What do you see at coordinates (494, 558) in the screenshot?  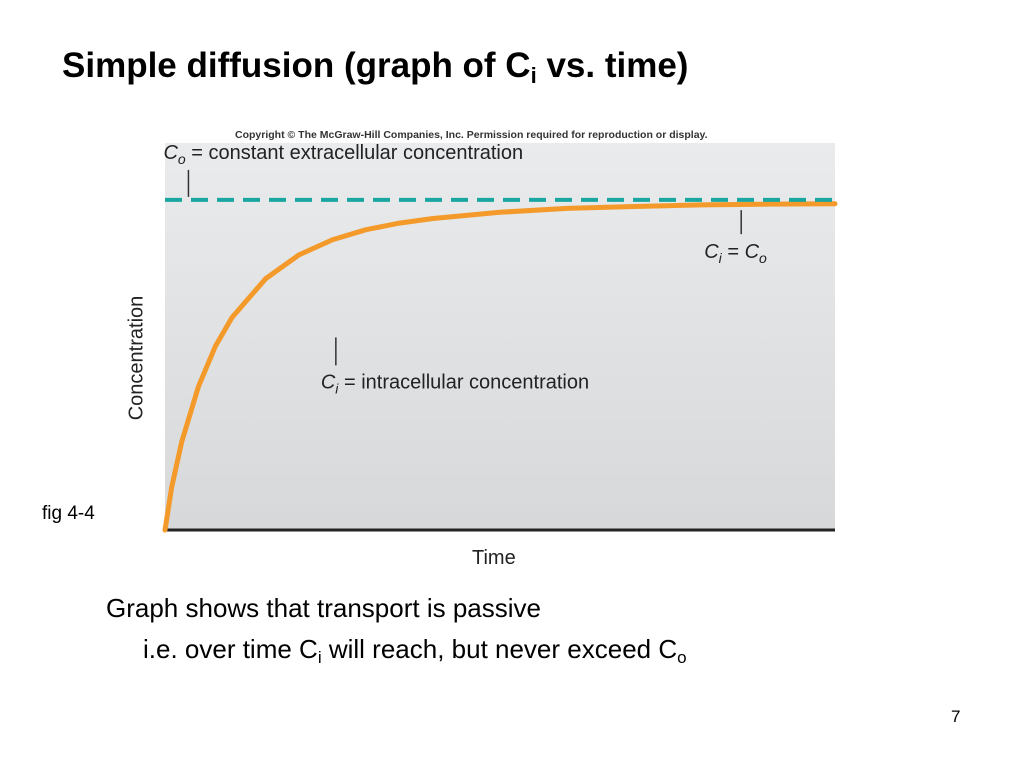 I see `x-axis-label: Time` at bounding box center [494, 558].